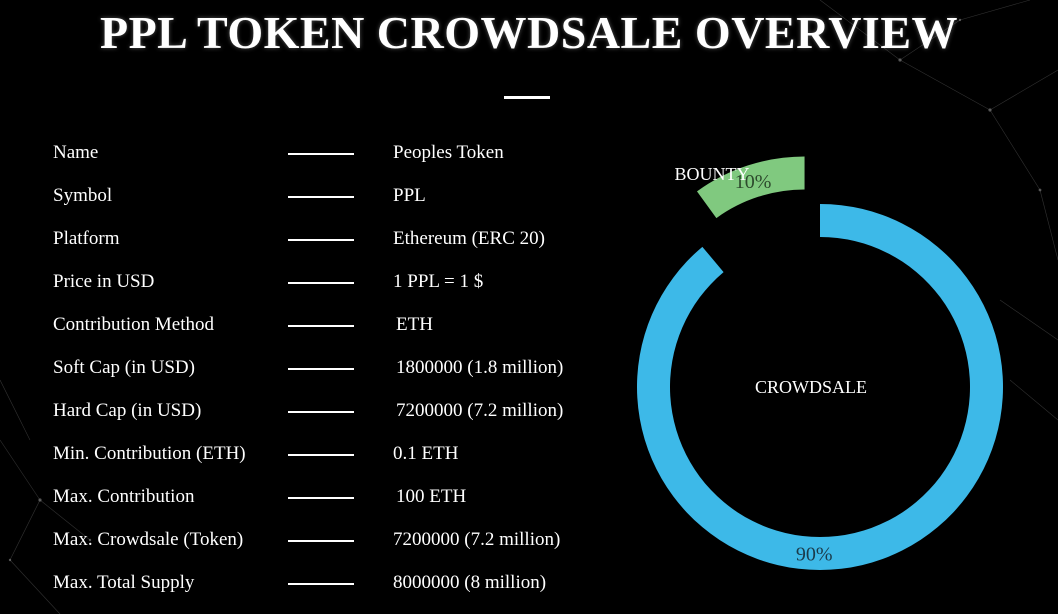 The width and height of the screenshot is (1058, 614). Describe the element at coordinates (814, 554) in the screenshot. I see `crowdsale-percent-label: 90%` at that location.